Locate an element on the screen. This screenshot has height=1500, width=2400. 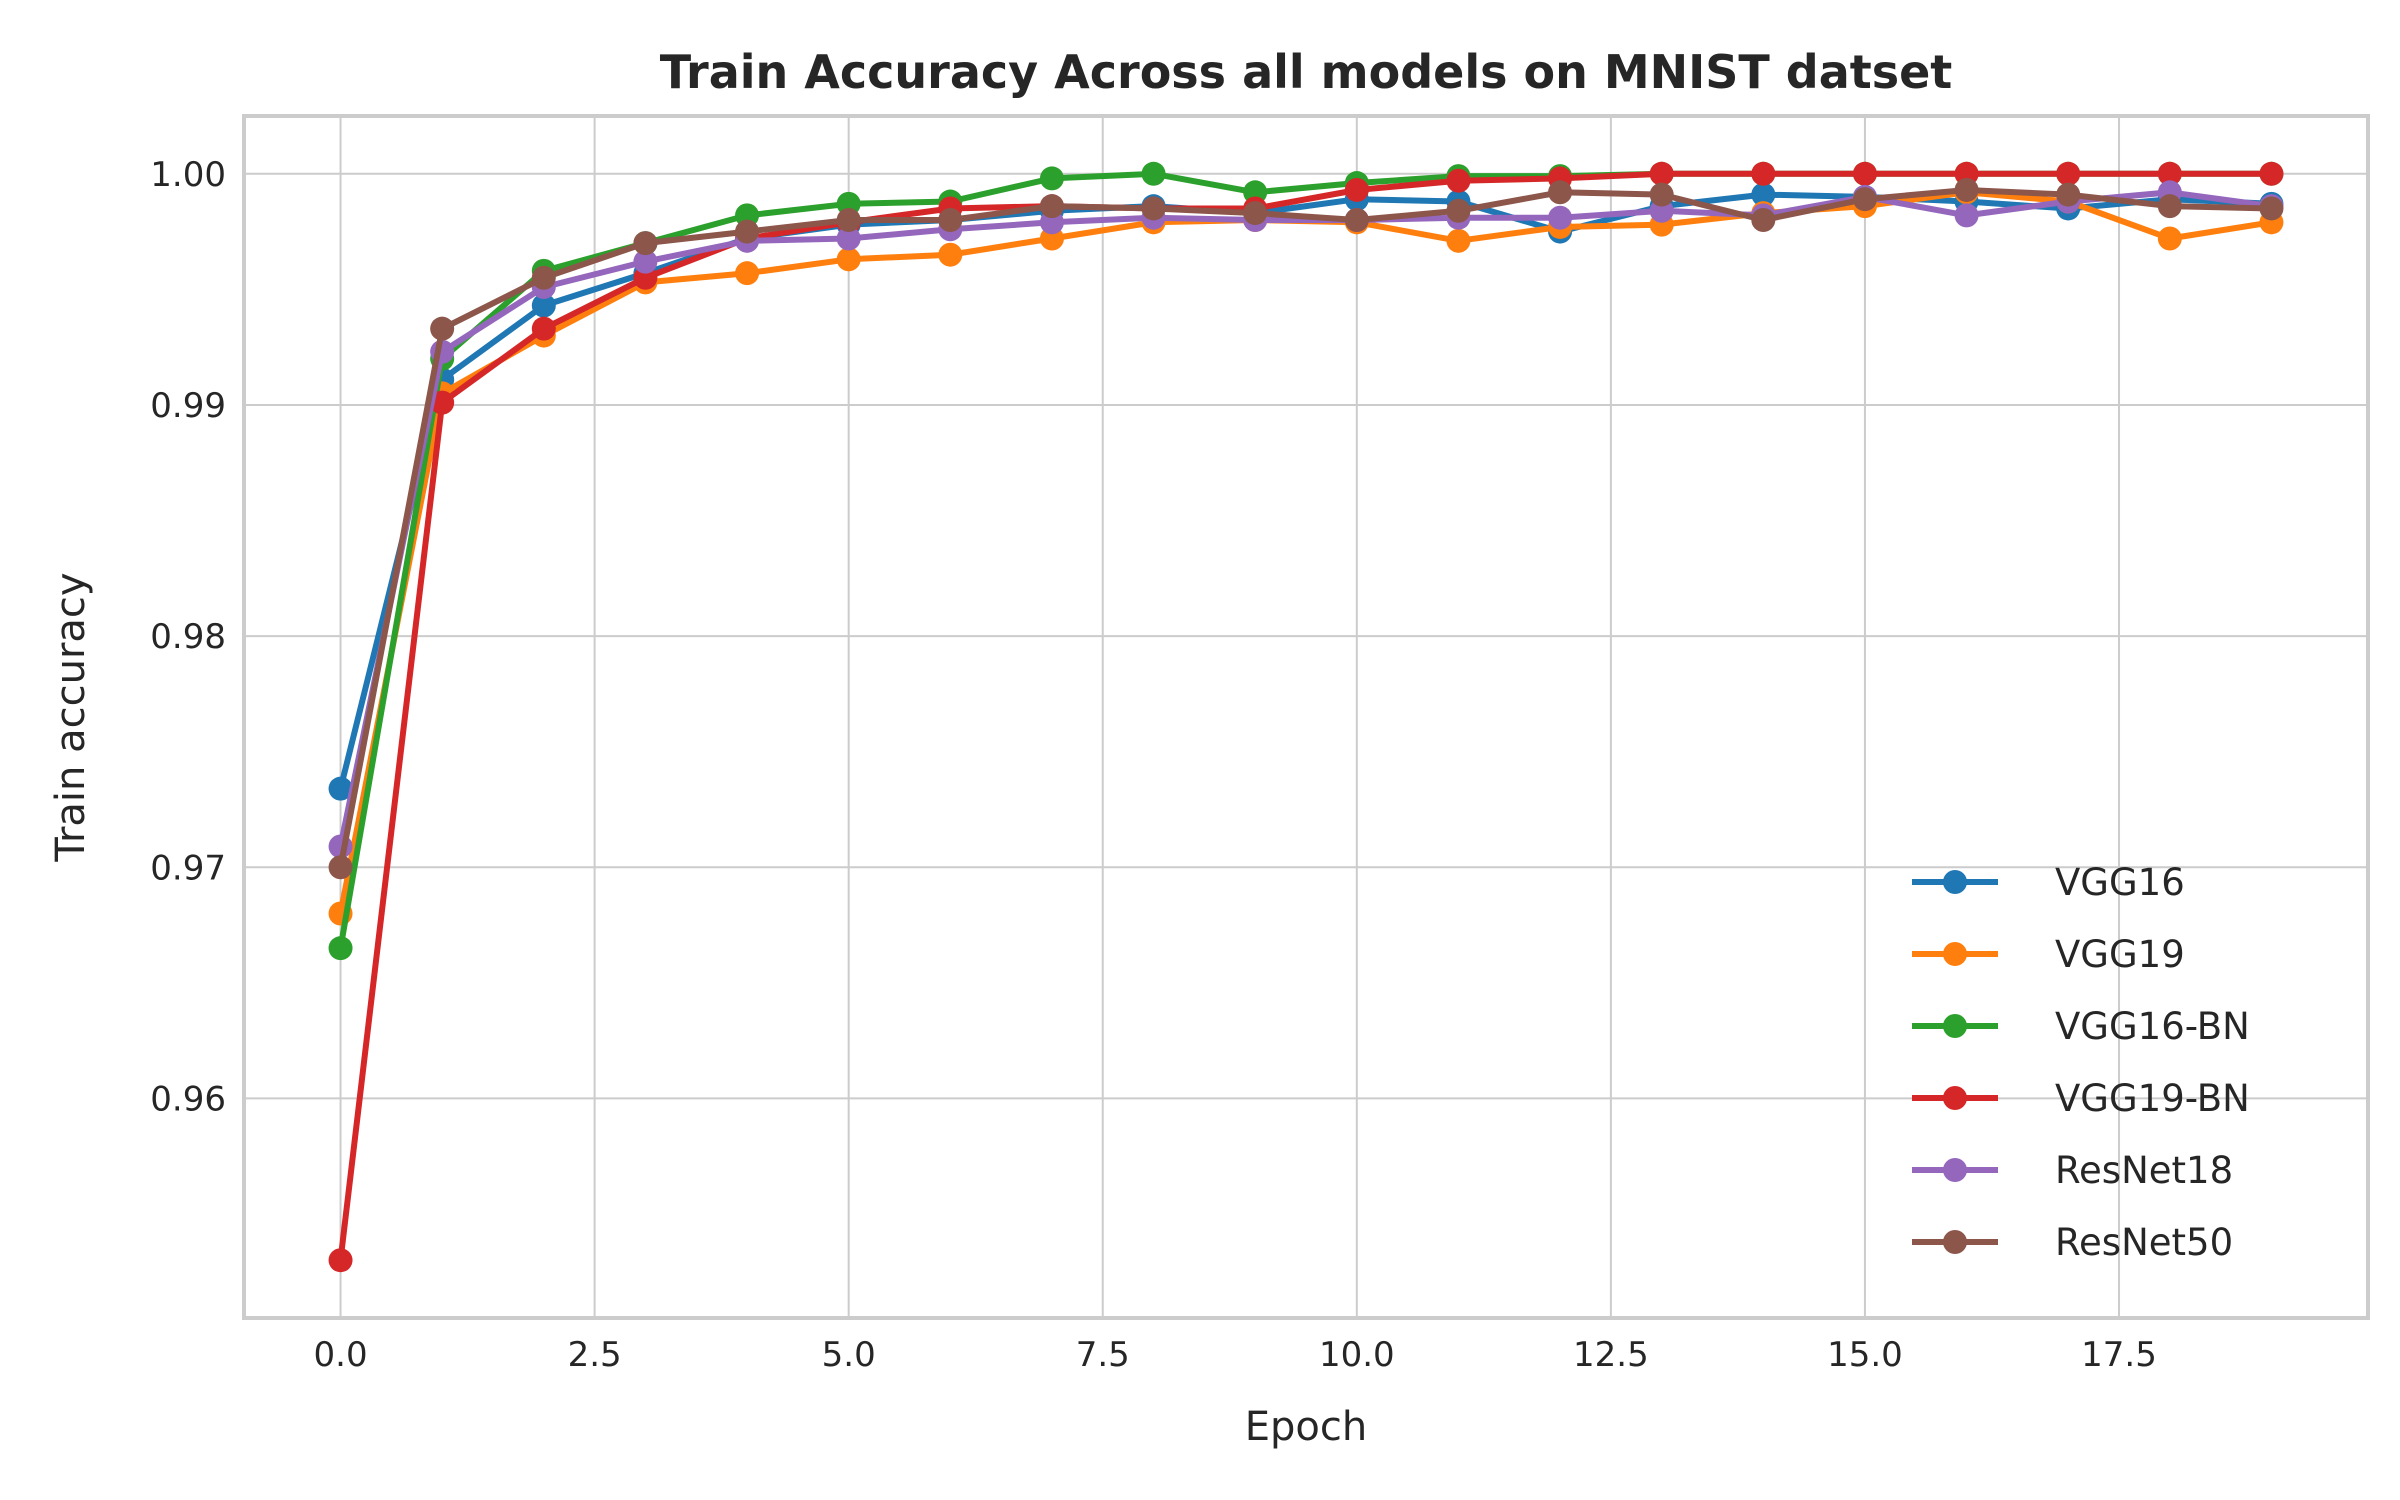
x-tick-label: 0.0 is located at coordinates (341, 1355).